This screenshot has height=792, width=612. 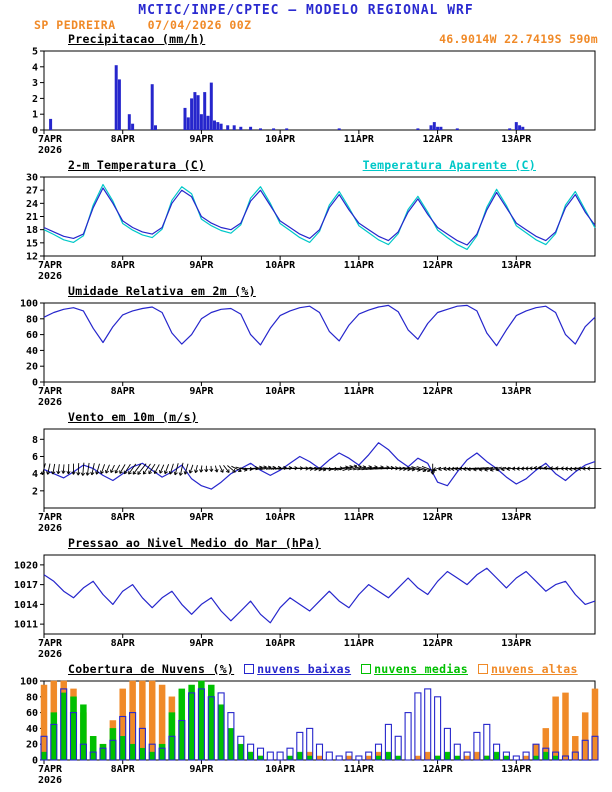 I want to click on page-title: MCTIC/INPE/CPTEC — MODELO REGIONAL WRF, so click(x=306, y=10).